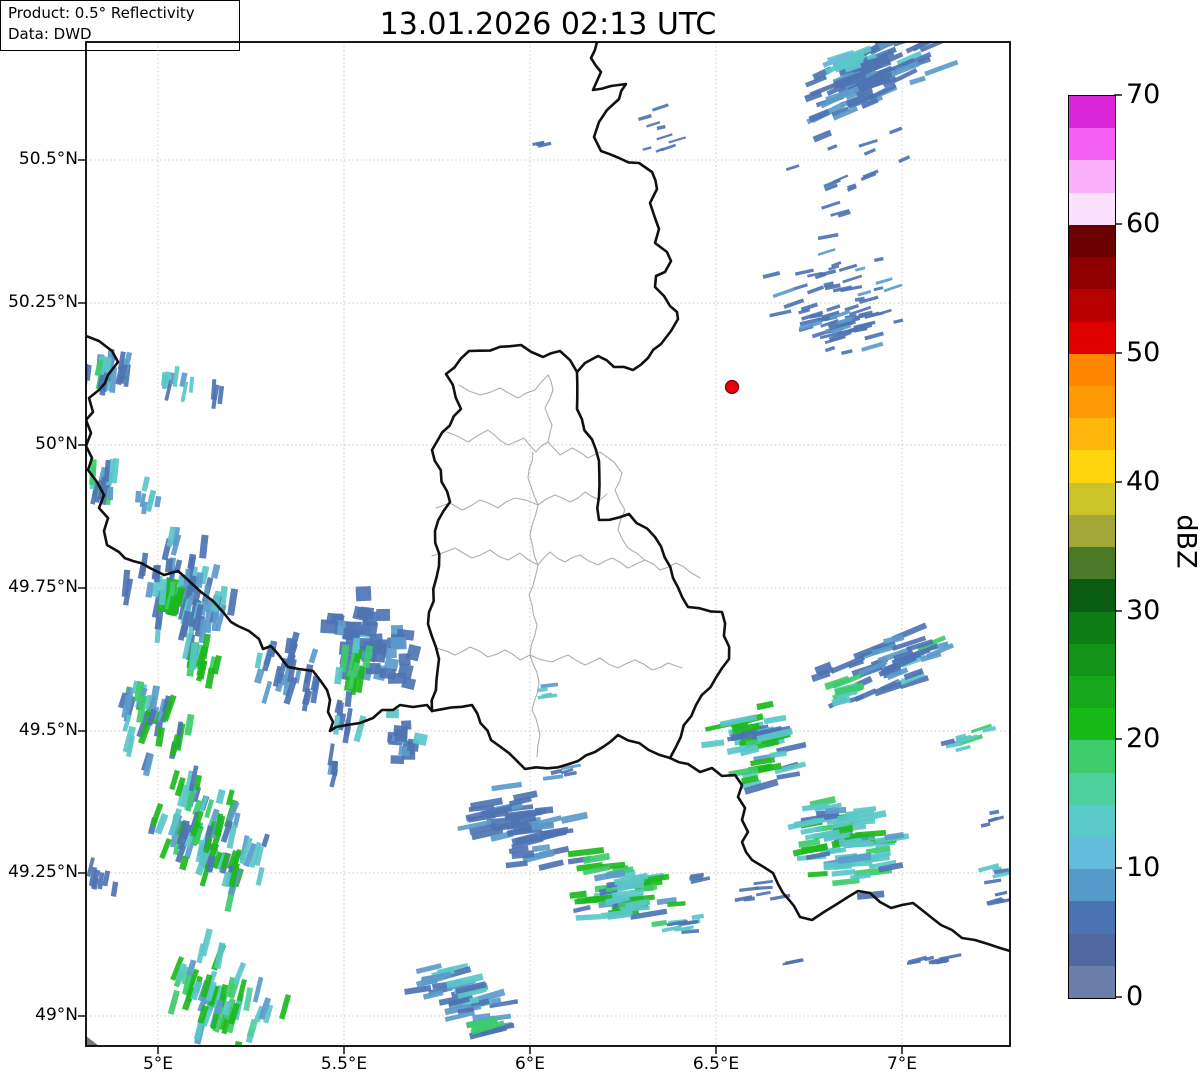 This screenshot has width=1202, height=1081. What do you see at coordinates (158, 1064) in the screenshot?
I see `x-tick-label: 5°E` at bounding box center [158, 1064].